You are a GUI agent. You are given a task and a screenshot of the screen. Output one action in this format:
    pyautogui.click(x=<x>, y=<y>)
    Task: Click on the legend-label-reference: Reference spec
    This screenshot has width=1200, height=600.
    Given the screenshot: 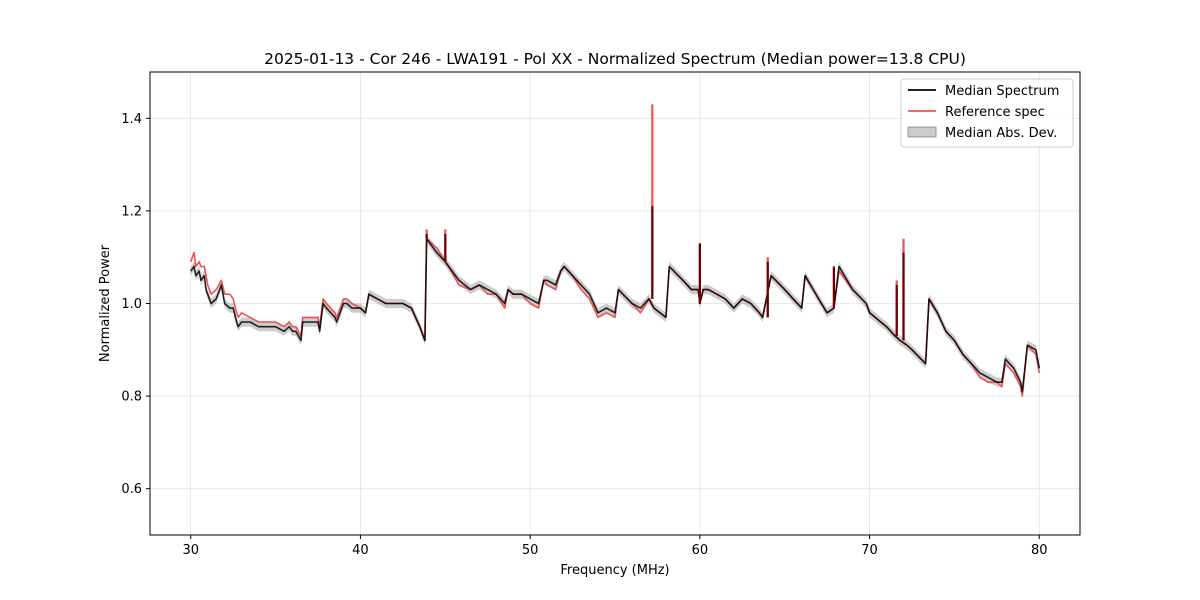 What is the action you would take?
    pyautogui.click(x=995, y=112)
    